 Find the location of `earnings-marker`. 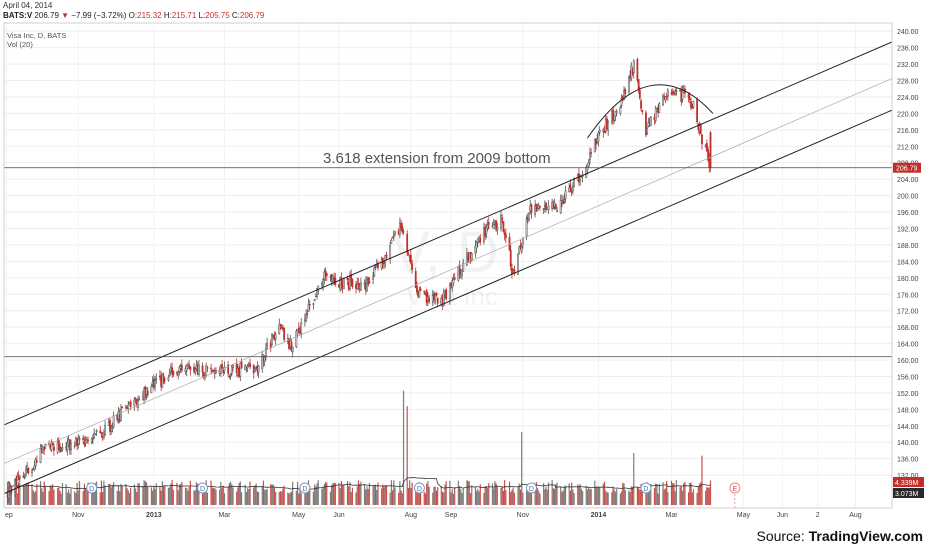

earnings-marker is located at coordinates (735, 488).